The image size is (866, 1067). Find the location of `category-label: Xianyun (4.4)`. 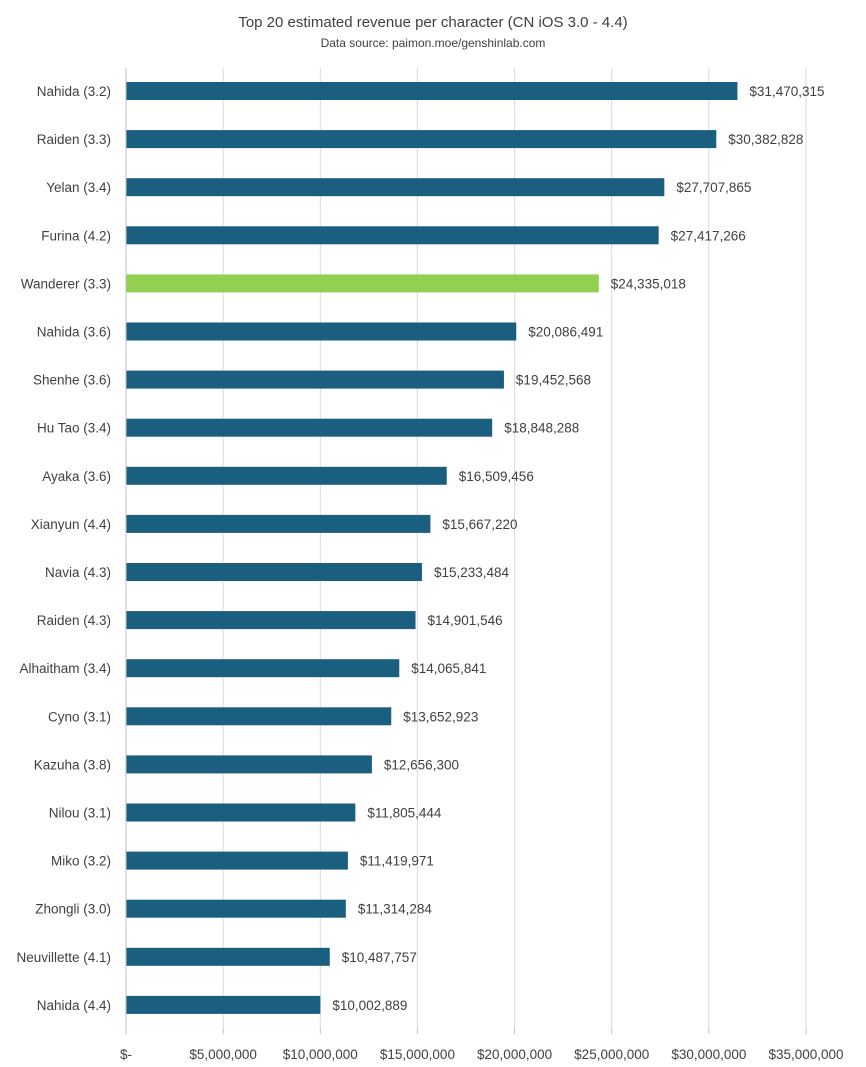

category-label: Xianyun (4.4) is located at coordinates (71, 524).